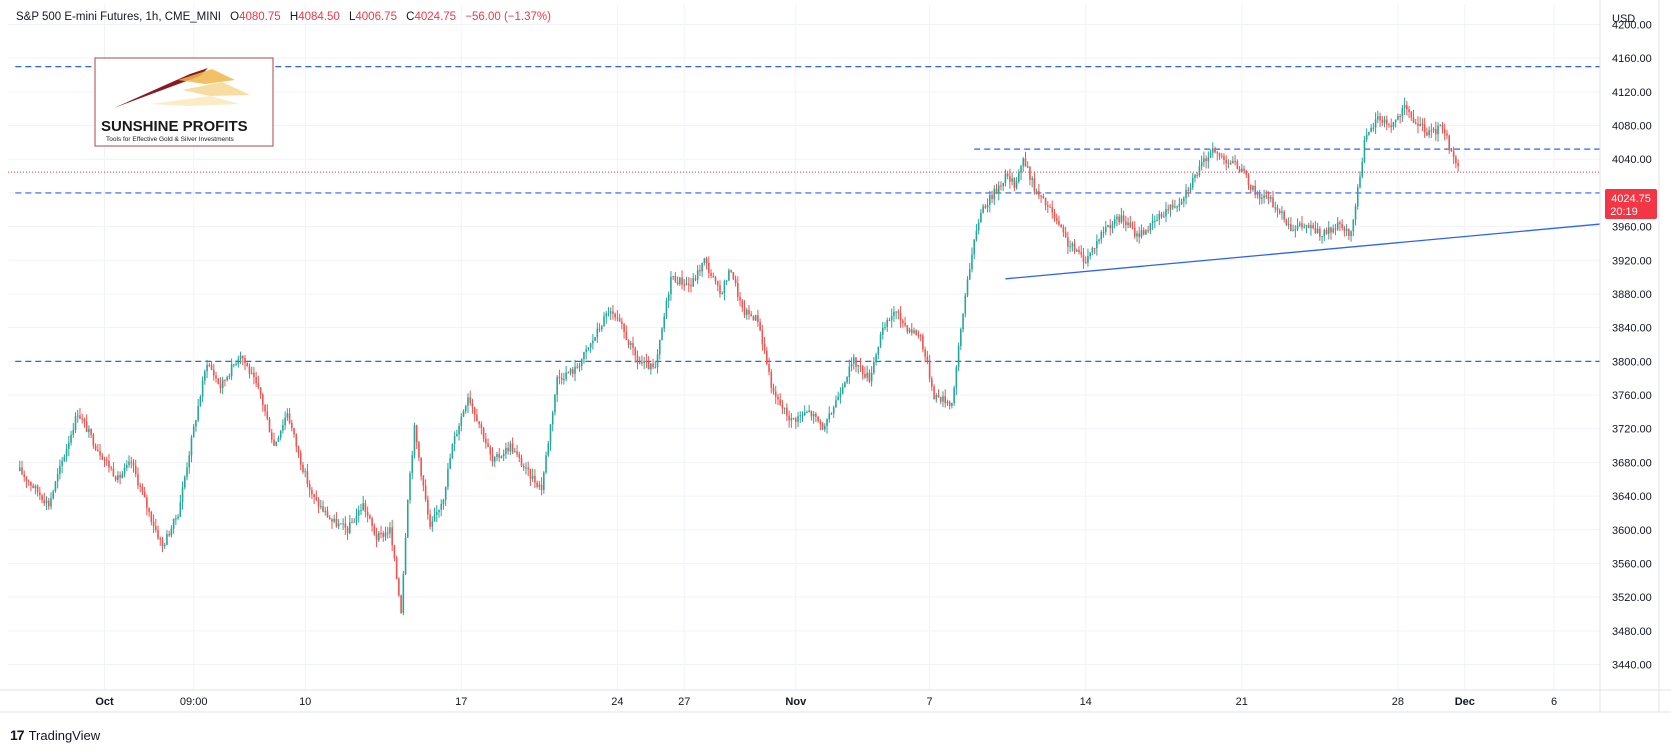 This screenshot has height=755, width=1671. I want to click on tradingview-brand: TradingView, so click(64, 735).